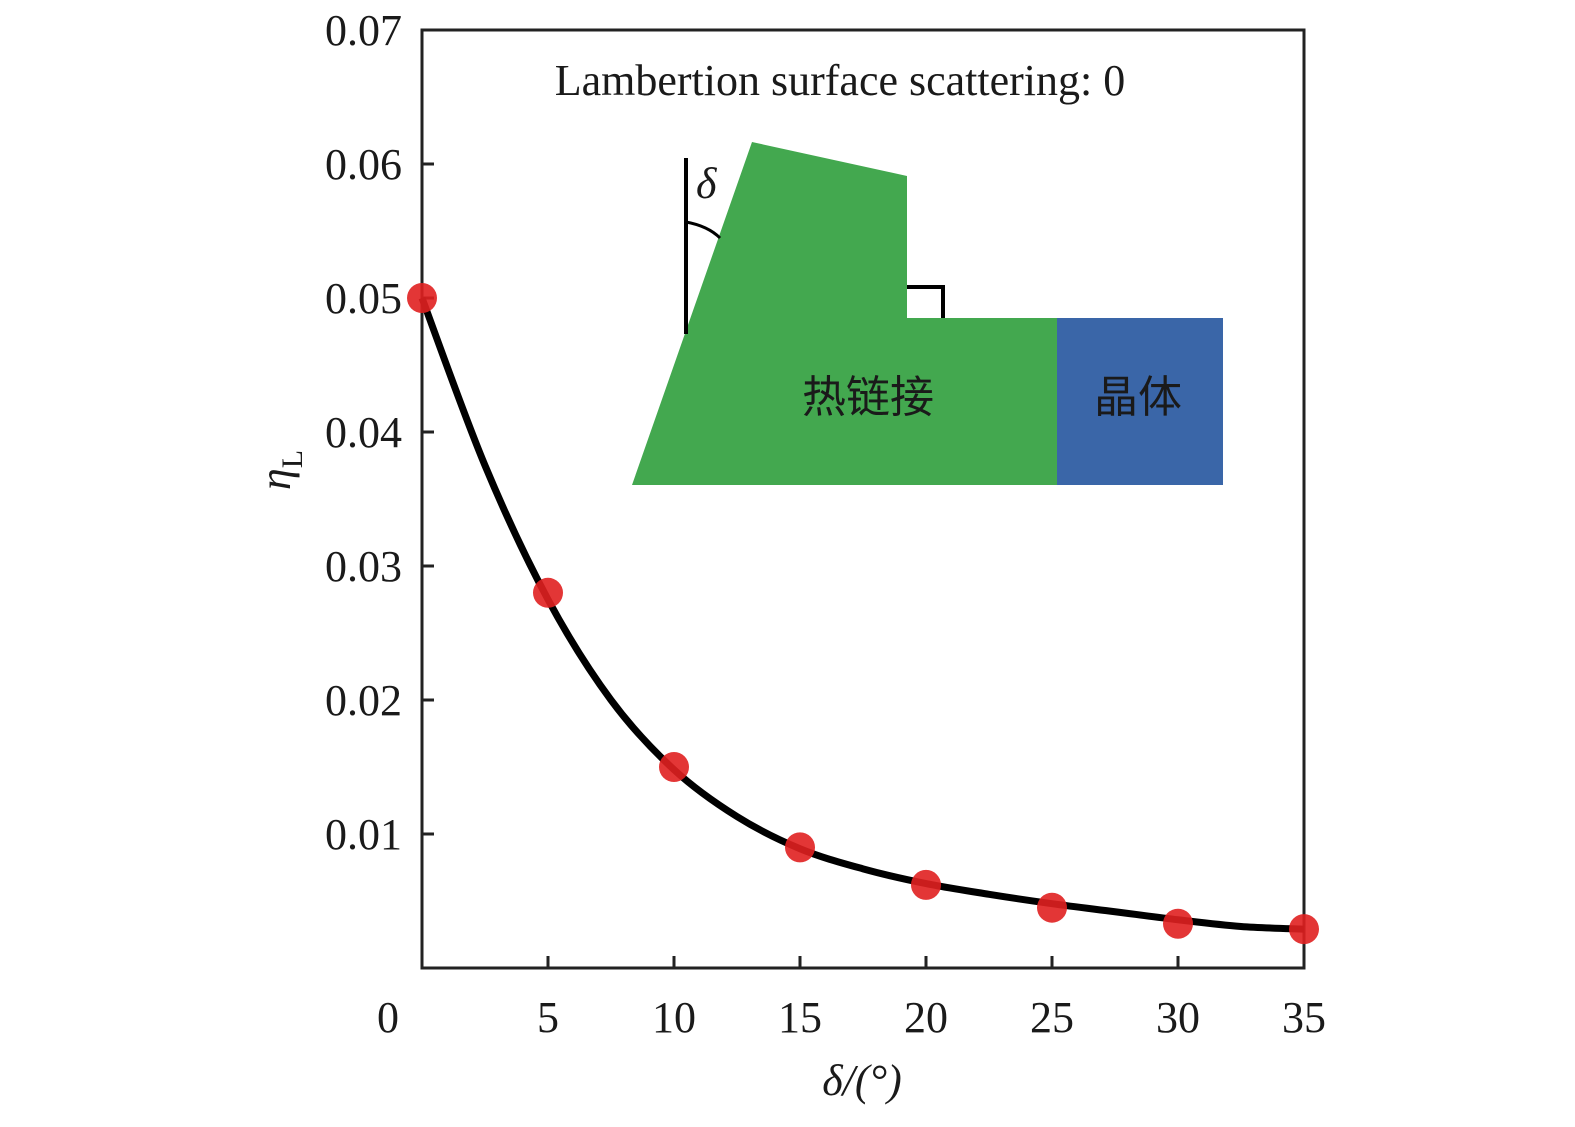  I want to click on y-axis-title-symbol: η, so click(275, 479).